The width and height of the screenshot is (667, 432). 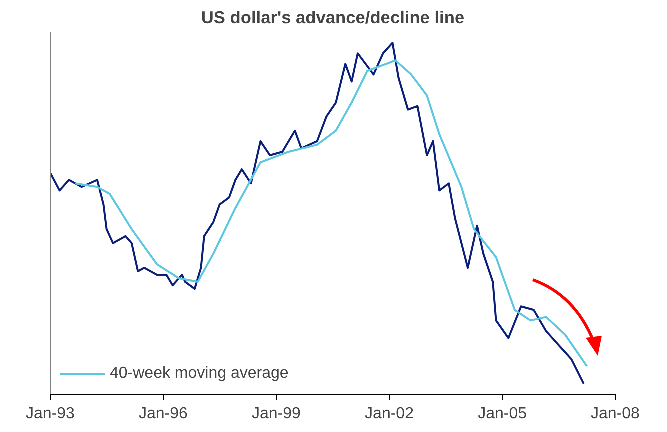 I want to click on x-tick-label: Jan-99, so click(x=277, y=414).